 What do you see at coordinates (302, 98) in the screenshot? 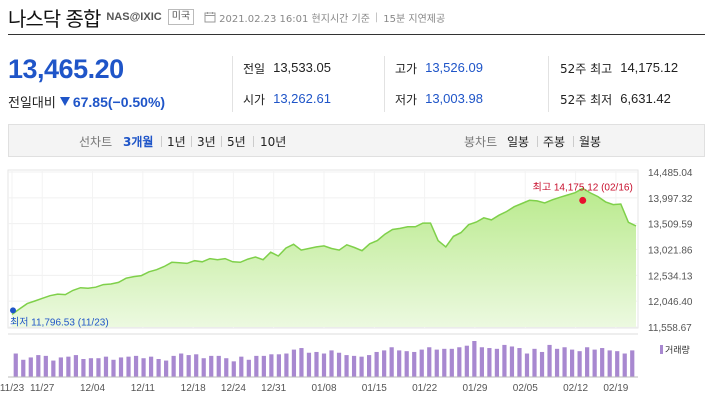
I see `stat-value: 13,262.61` at bounding box center [302, 98].